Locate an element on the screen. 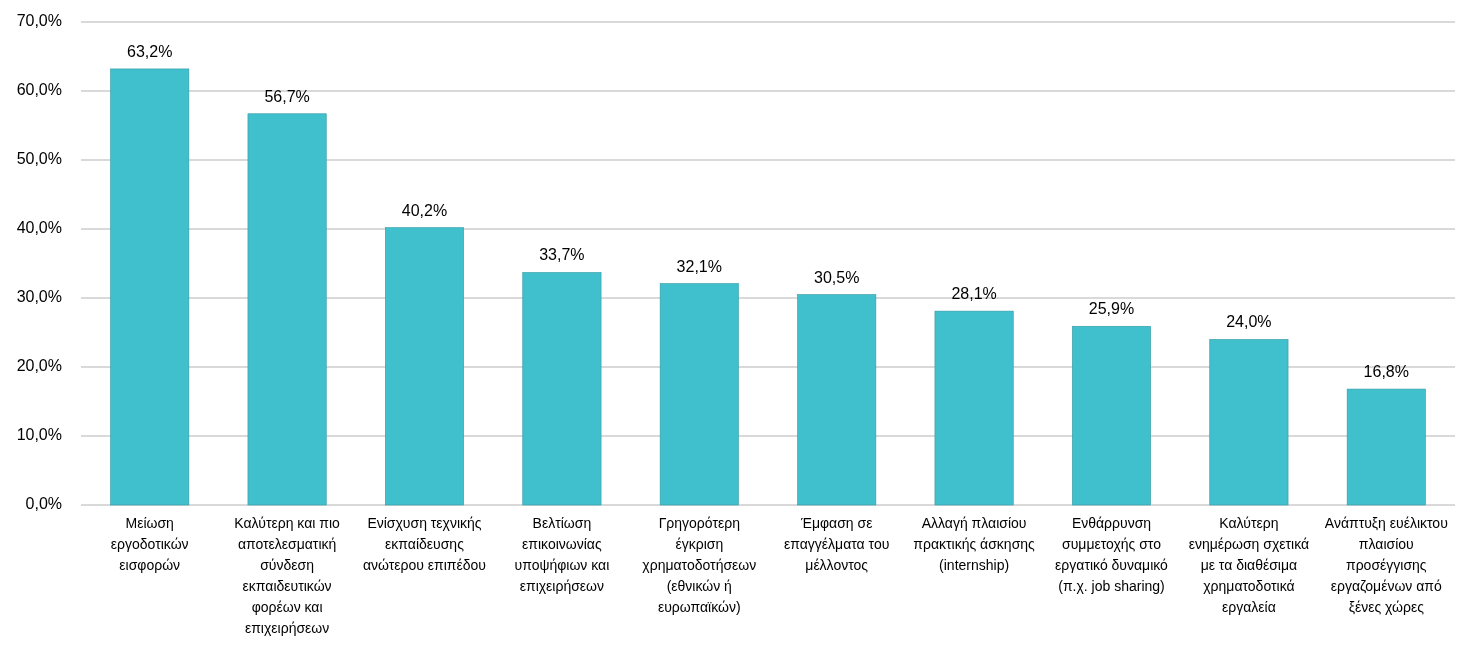 Image resolution: width=1467 pixels, height=653 pixels. data-label: 63,2% is located at coordinates (150, 51).